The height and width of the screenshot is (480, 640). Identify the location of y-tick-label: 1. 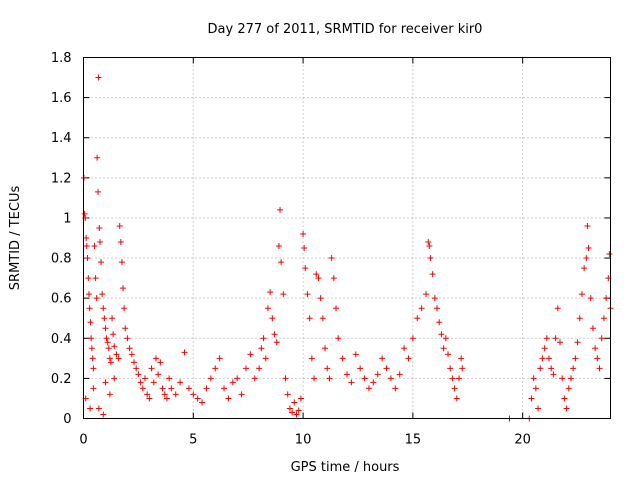
(67, 218).